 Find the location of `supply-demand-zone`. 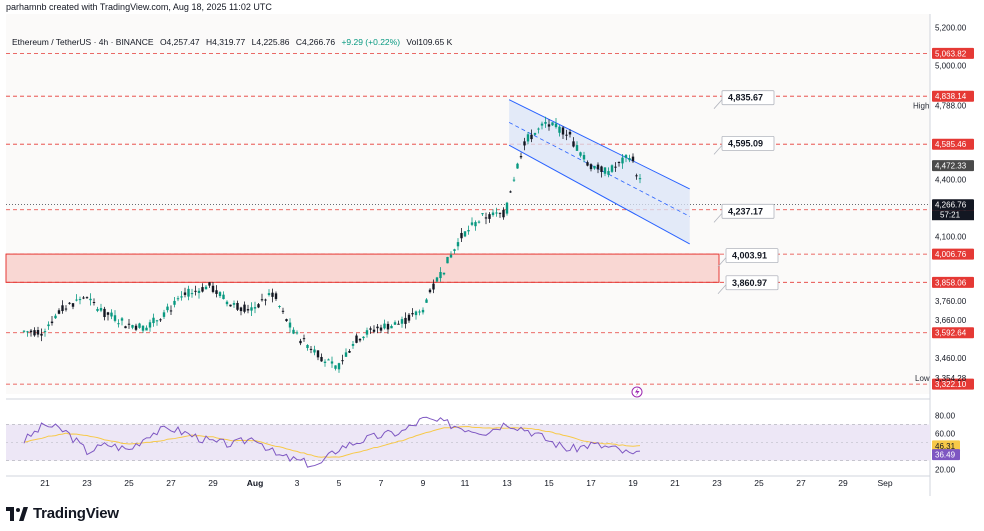

supply-demand-zone is located at coordinates (362, 268).